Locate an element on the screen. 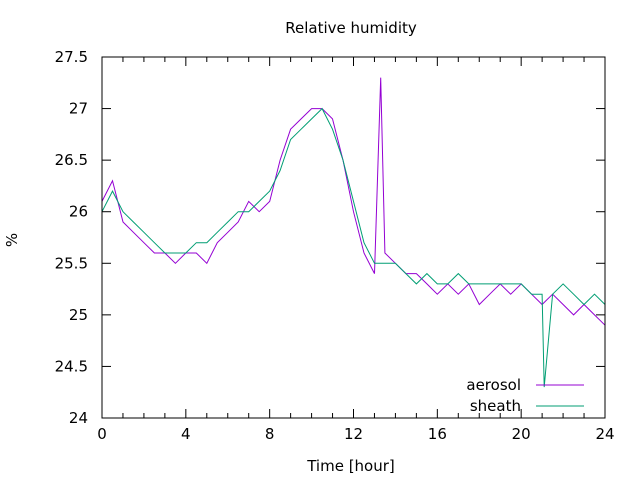 Image resolution: width=640 pixels, height=480 pixels. y-tick-label: 25 is located at coordinates (78, 315).